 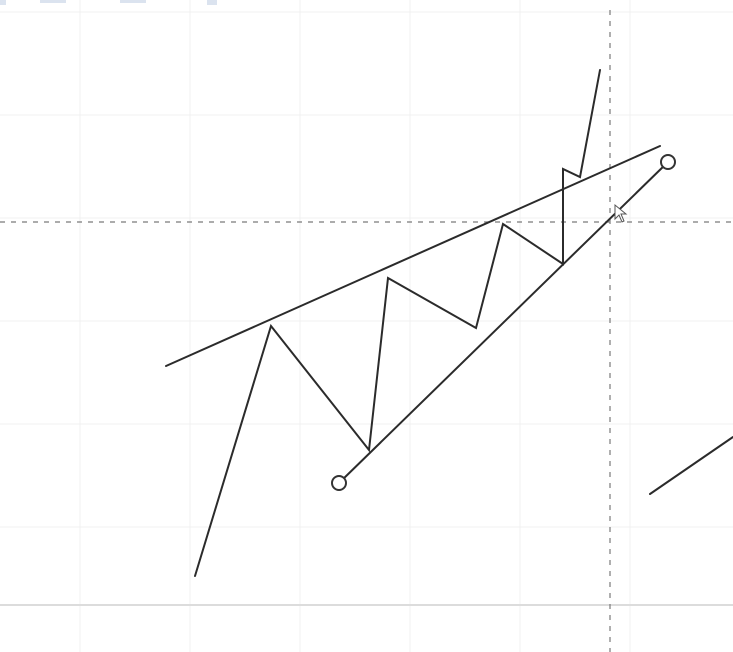 I want to click on arrow-cursor-shape, so click(x=621, y=213).